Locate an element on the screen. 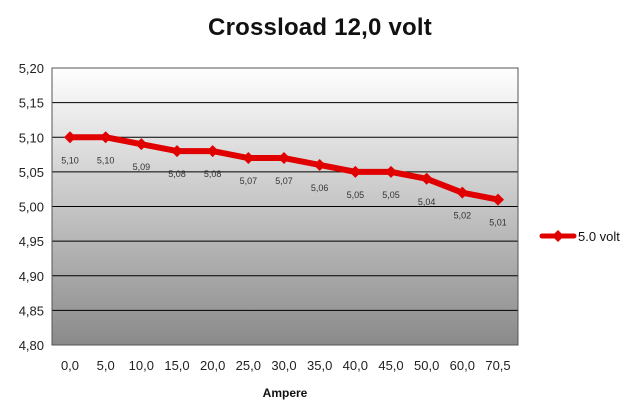  data-label: 5,09 is located at coordinates (142, 167).